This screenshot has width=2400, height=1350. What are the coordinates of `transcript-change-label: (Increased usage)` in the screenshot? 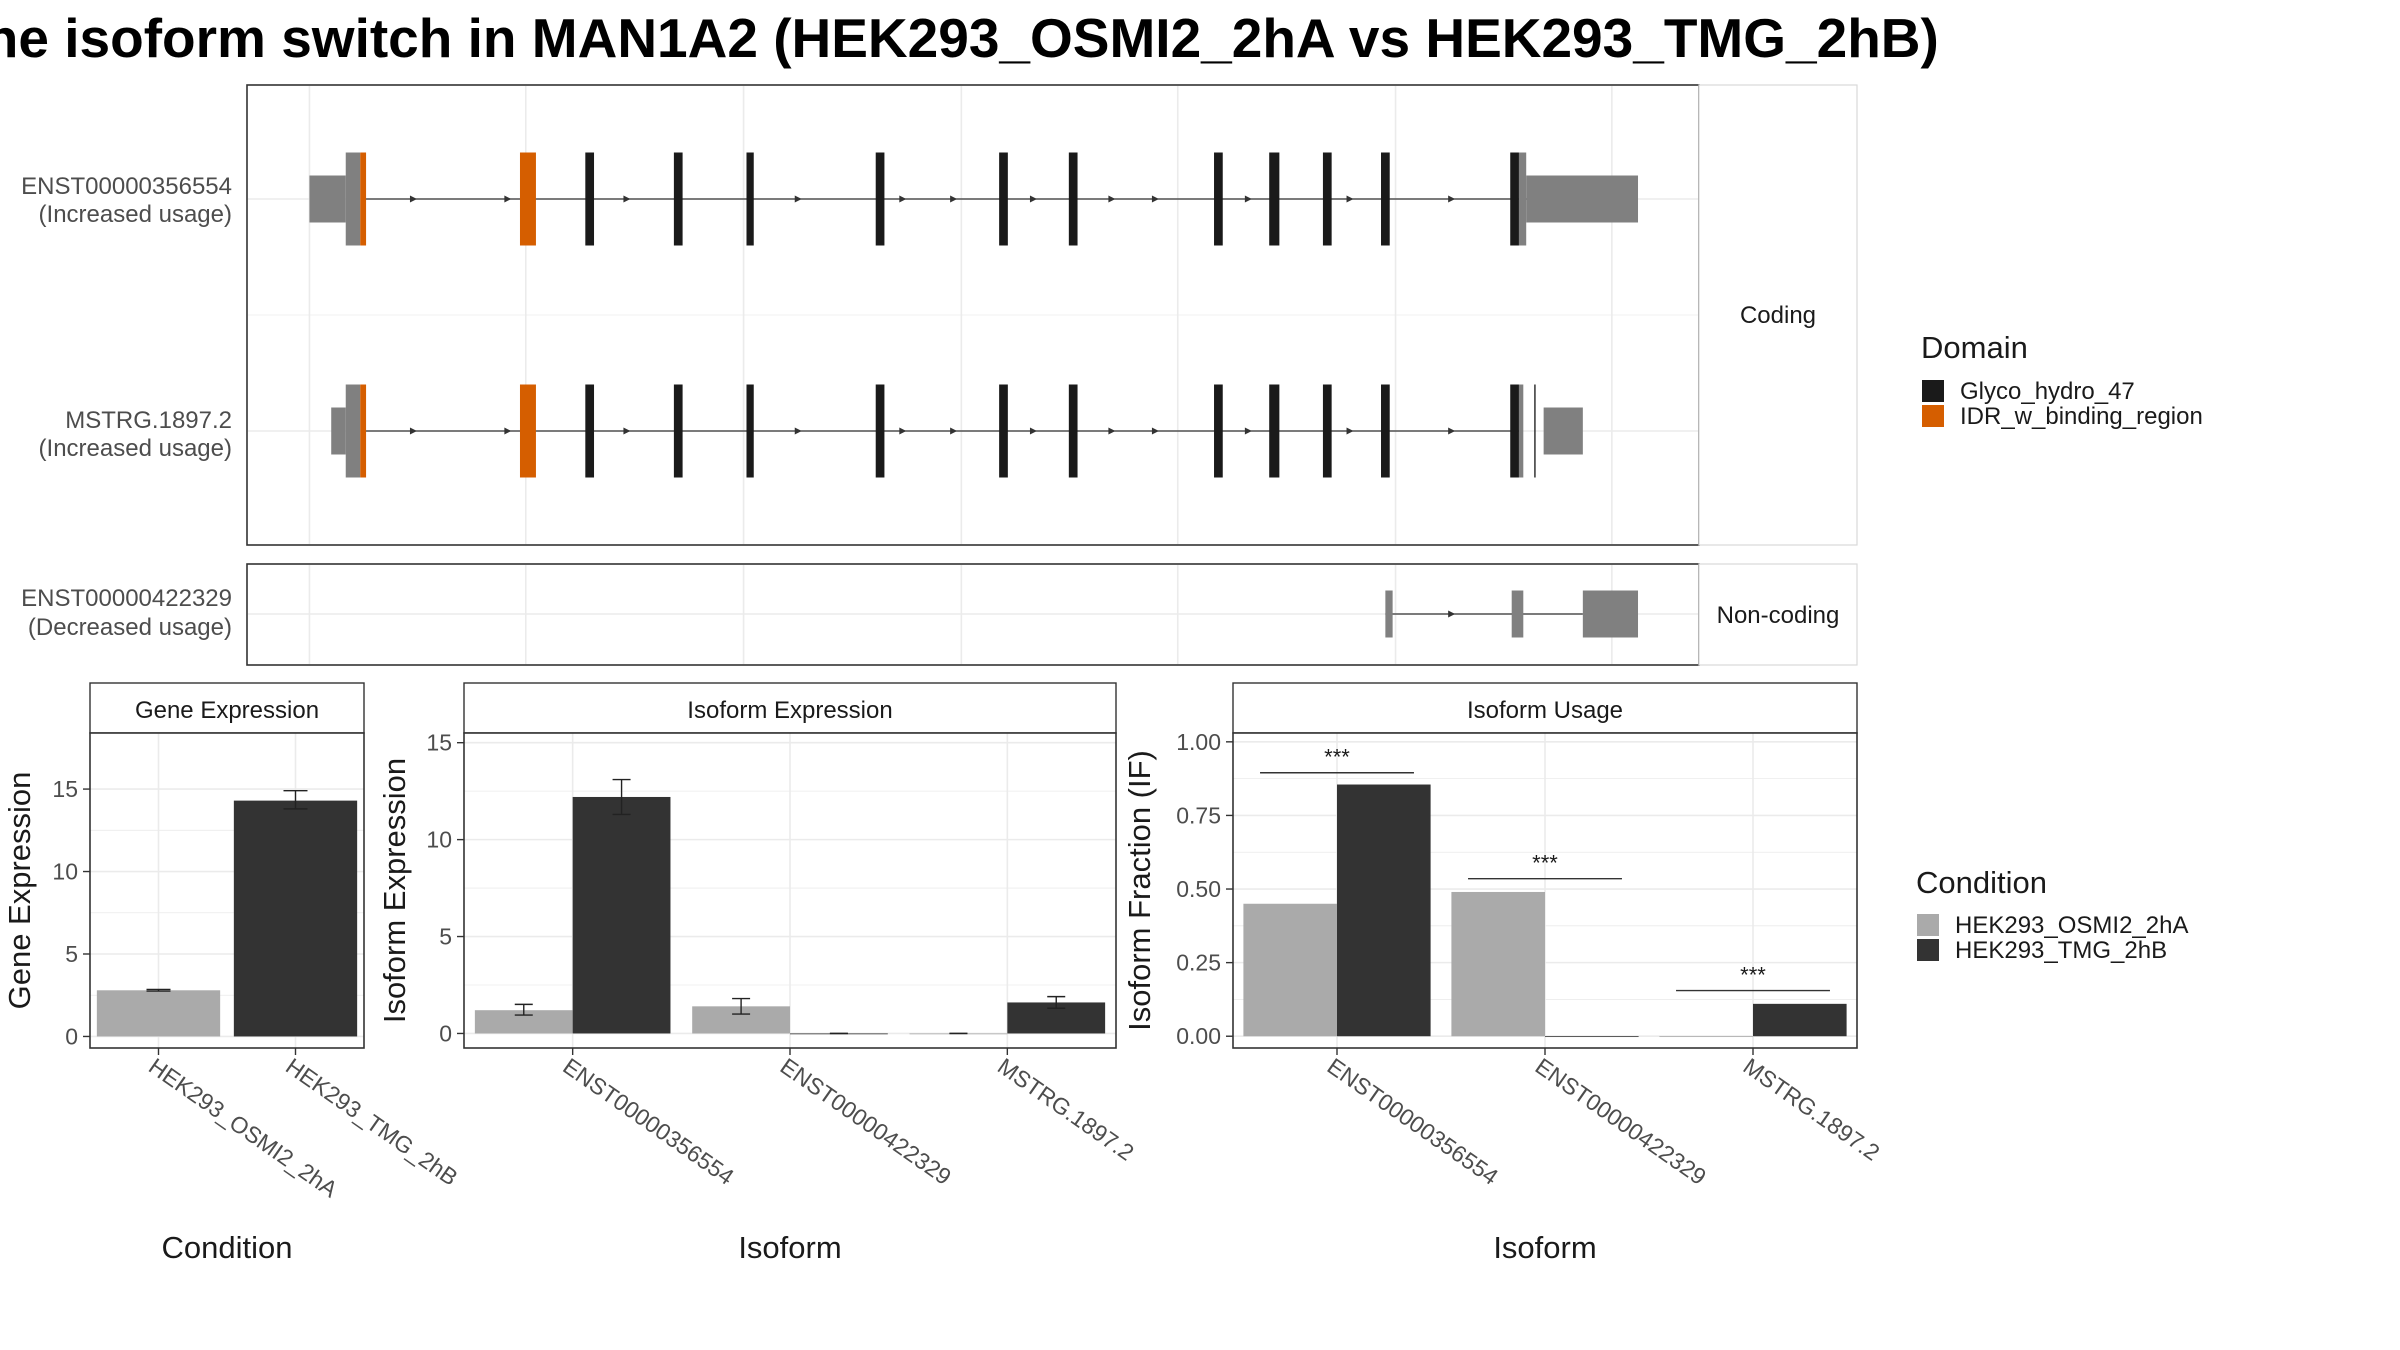 It's located at (135, 448).